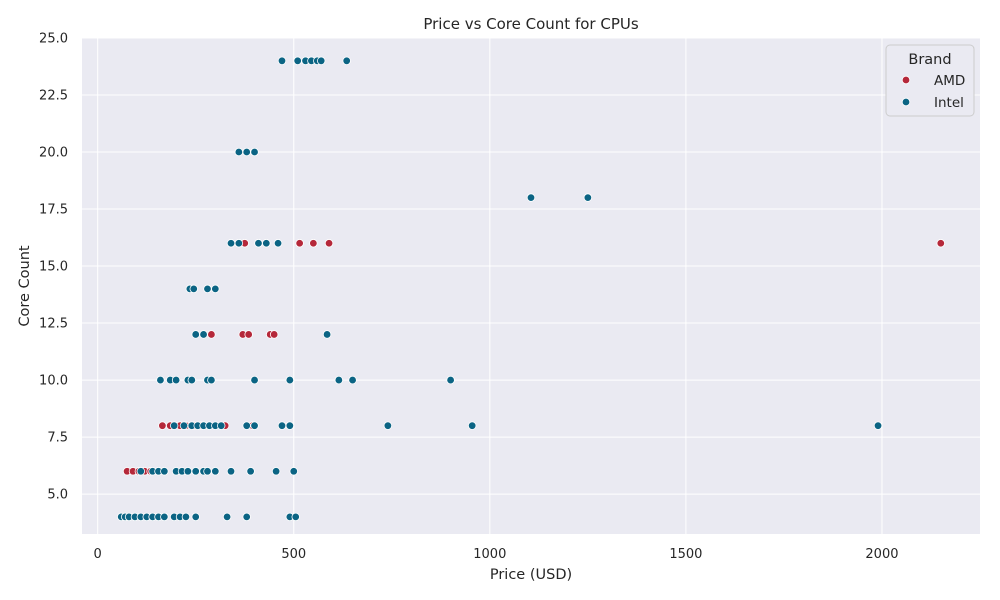 The width and height of the screenshot is (1000, 600). What do you see at coordinates (906, 80) in the screenshot?
I see `legend-marker-amd` at bounding box center [906, 80].